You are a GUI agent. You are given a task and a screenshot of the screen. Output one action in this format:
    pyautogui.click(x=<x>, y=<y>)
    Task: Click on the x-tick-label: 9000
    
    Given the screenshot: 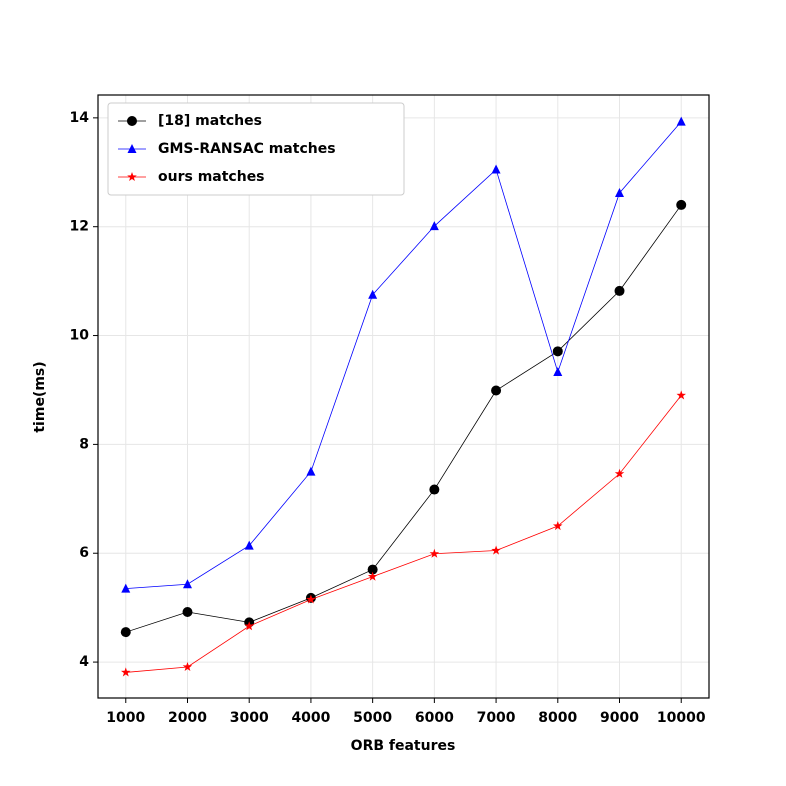 What is the action you would take?
    pyautogui.click(x=619, y=718)
    